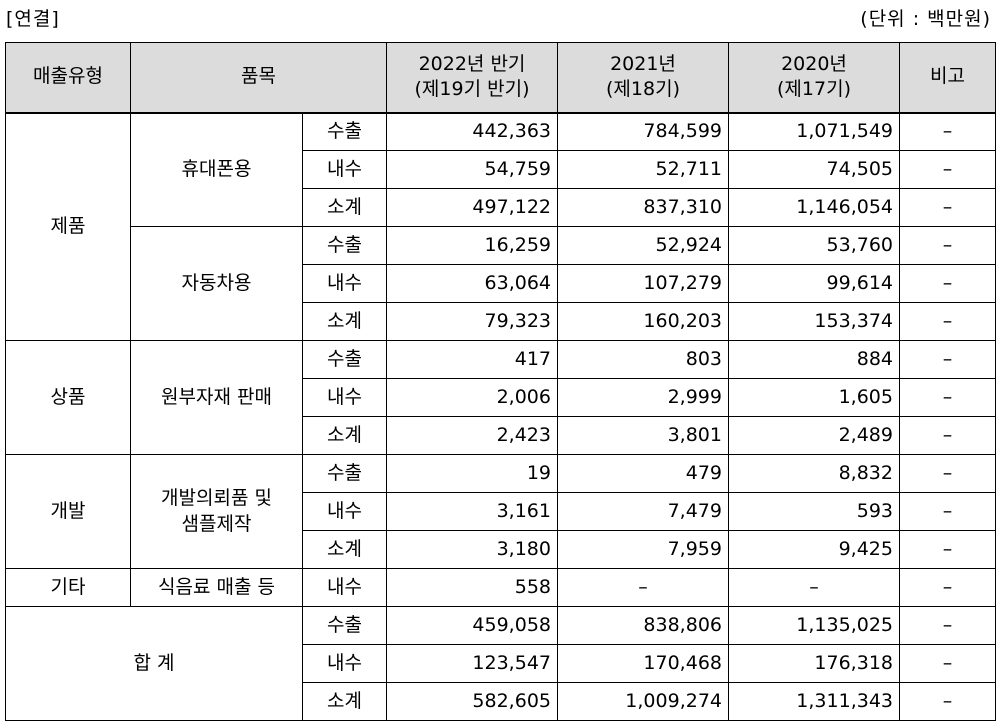 The image size is (999, 724). Describe the element at coordinates (68, 226) in the screenshot. I see `group-product: 제품` at that location.